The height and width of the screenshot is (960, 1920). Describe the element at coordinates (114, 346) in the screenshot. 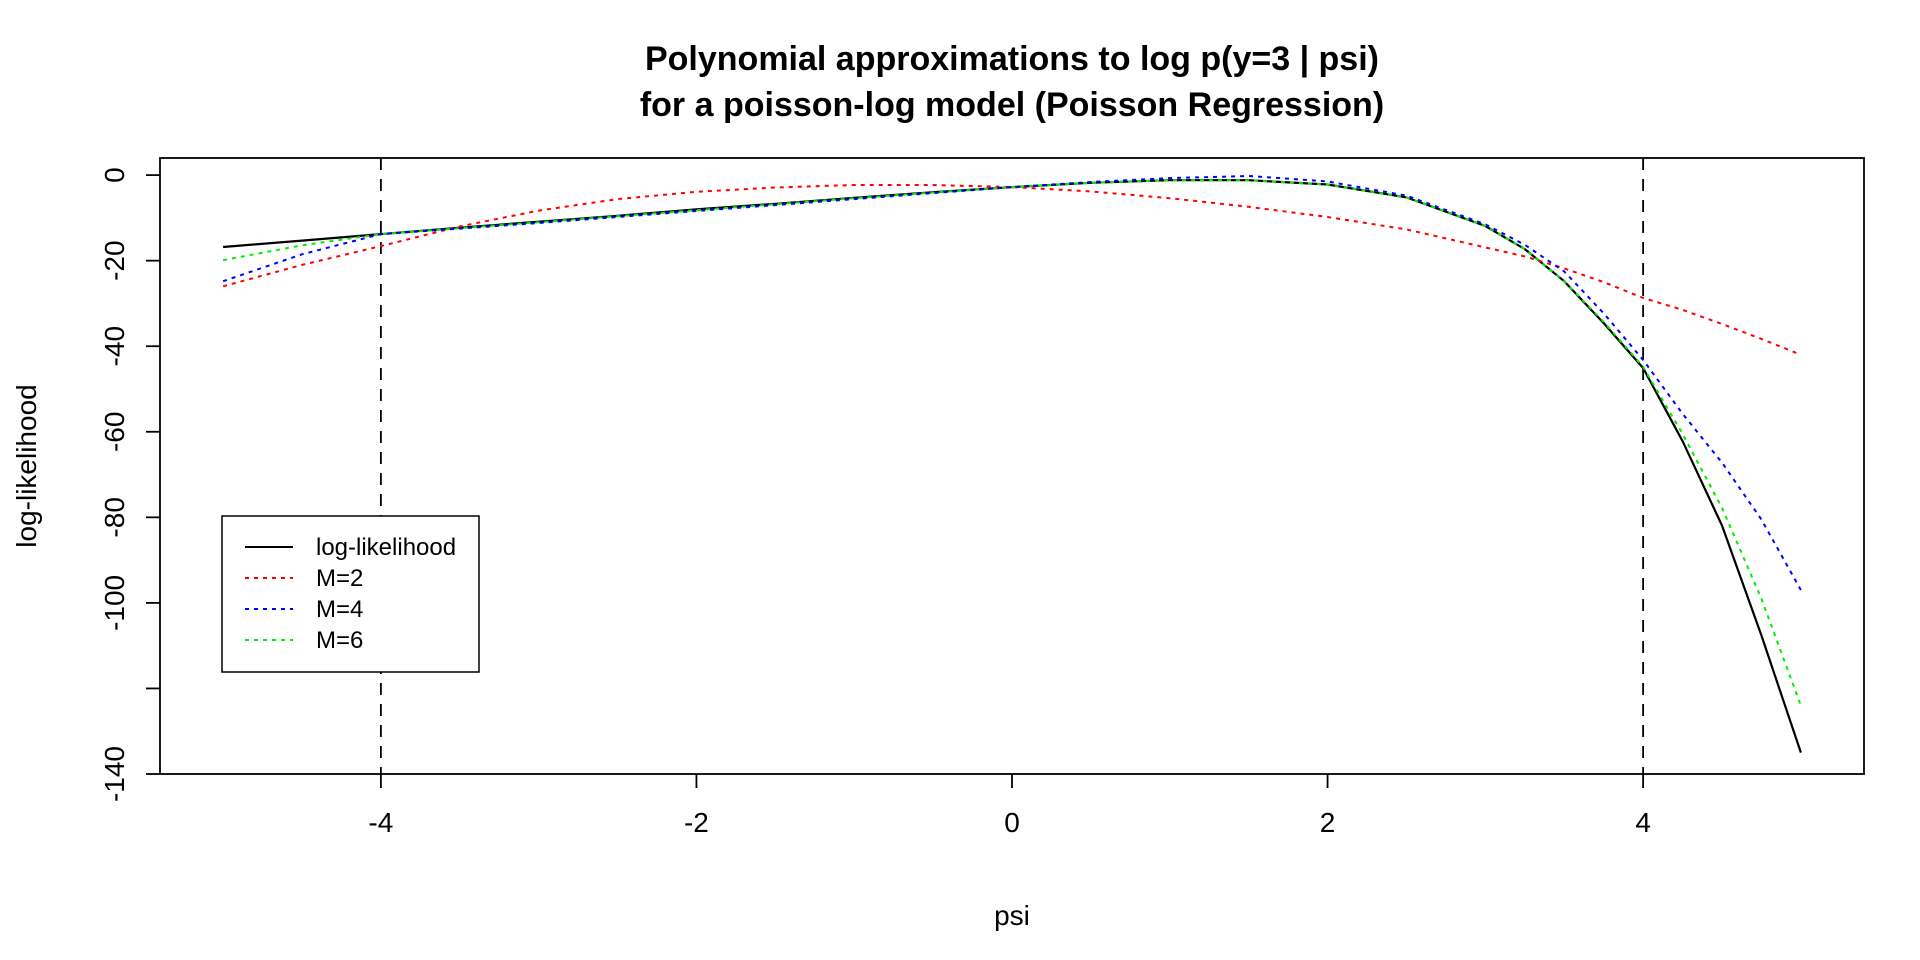

I see `y-tick-label: -40` at that location.